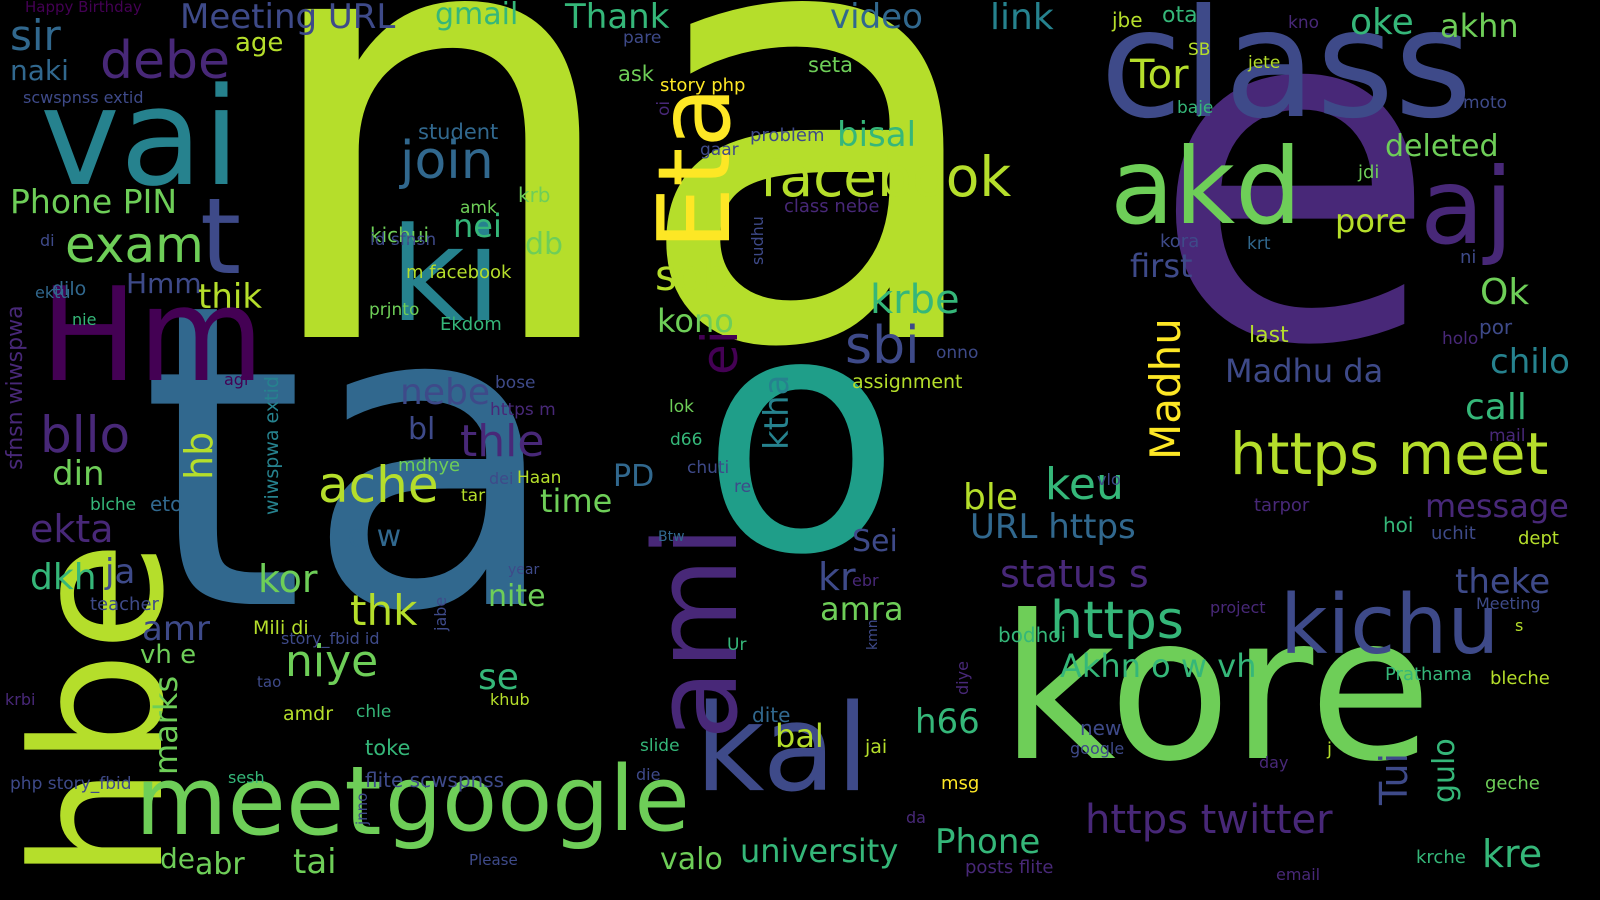 The image size is (1600, 900). I want to click on cloud-word: vai, so click(140, 137).